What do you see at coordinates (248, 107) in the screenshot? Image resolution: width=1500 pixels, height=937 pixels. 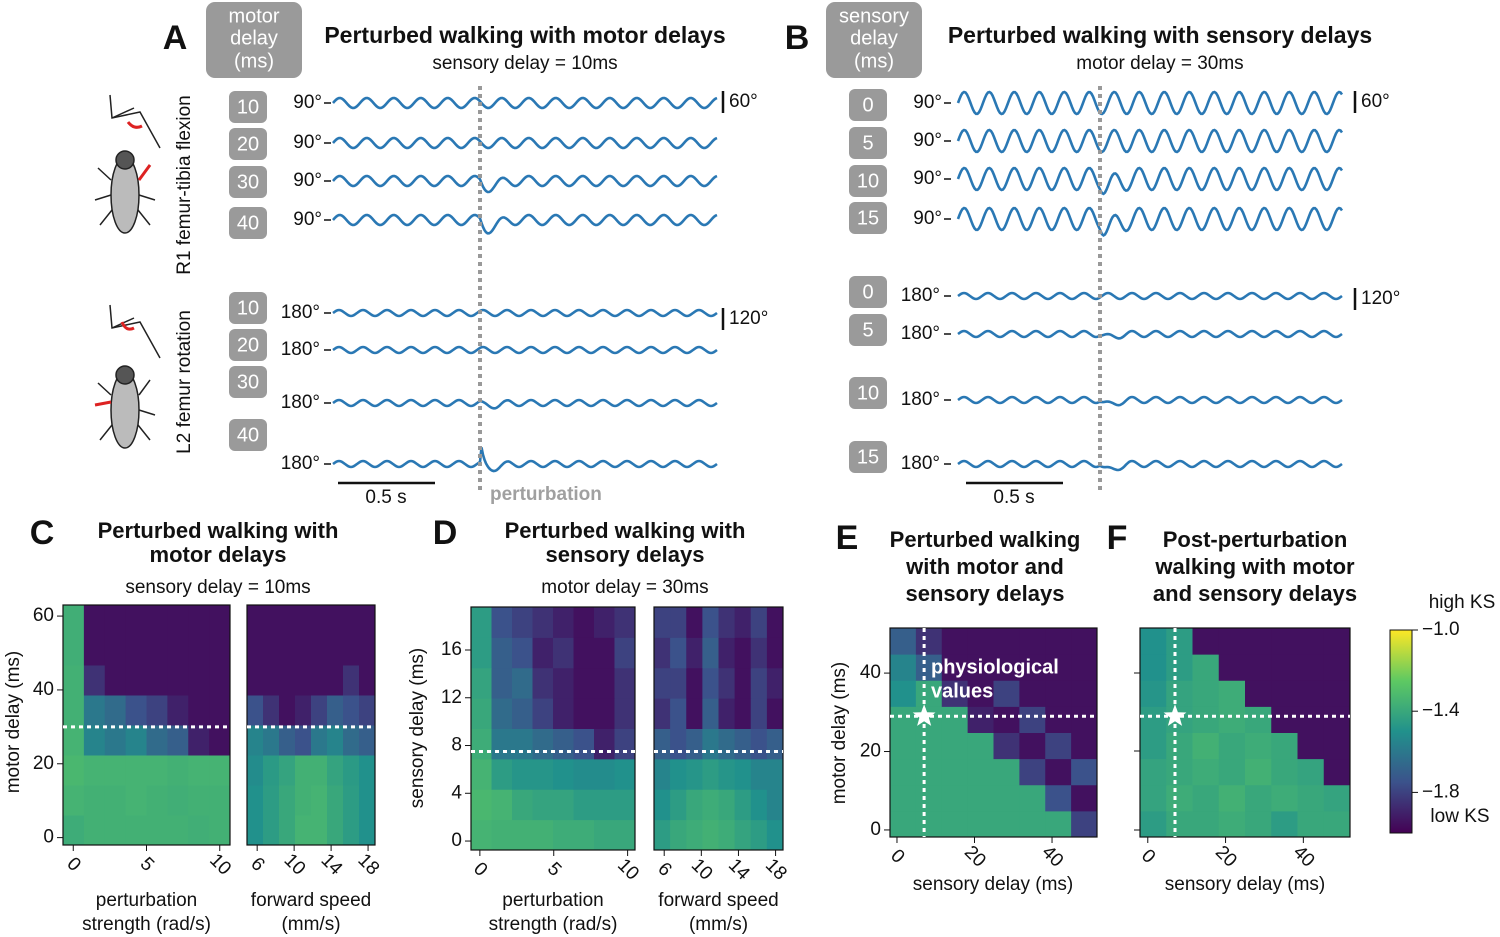 I see `delay-label: 10` at bounding box center [248, 107].